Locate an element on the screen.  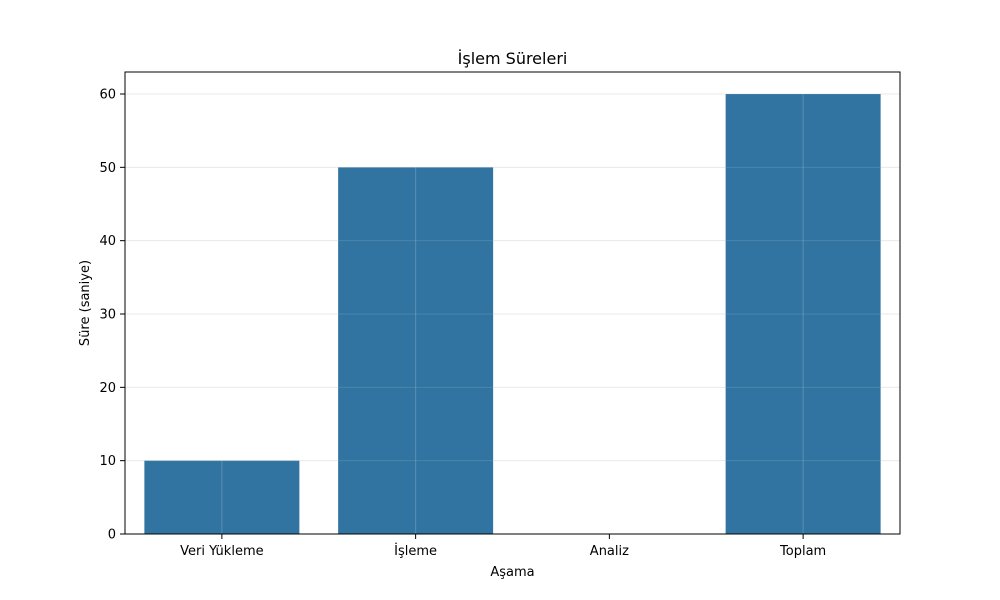
x-axis-title: Aşama is located at coordinates (512, 572).